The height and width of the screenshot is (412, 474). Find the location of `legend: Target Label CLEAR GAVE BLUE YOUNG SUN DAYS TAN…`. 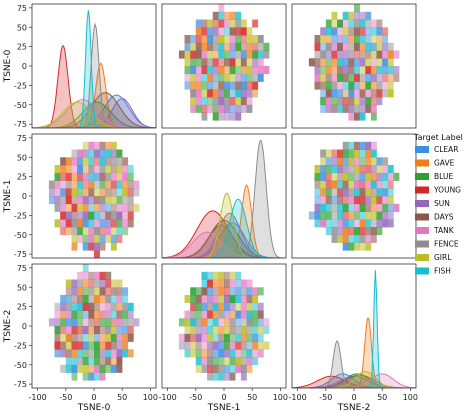

legend: Target Label CLEAR GAVE BLUE YOUNG SUN DAYS TAN… is located at coordinates (438, 204).